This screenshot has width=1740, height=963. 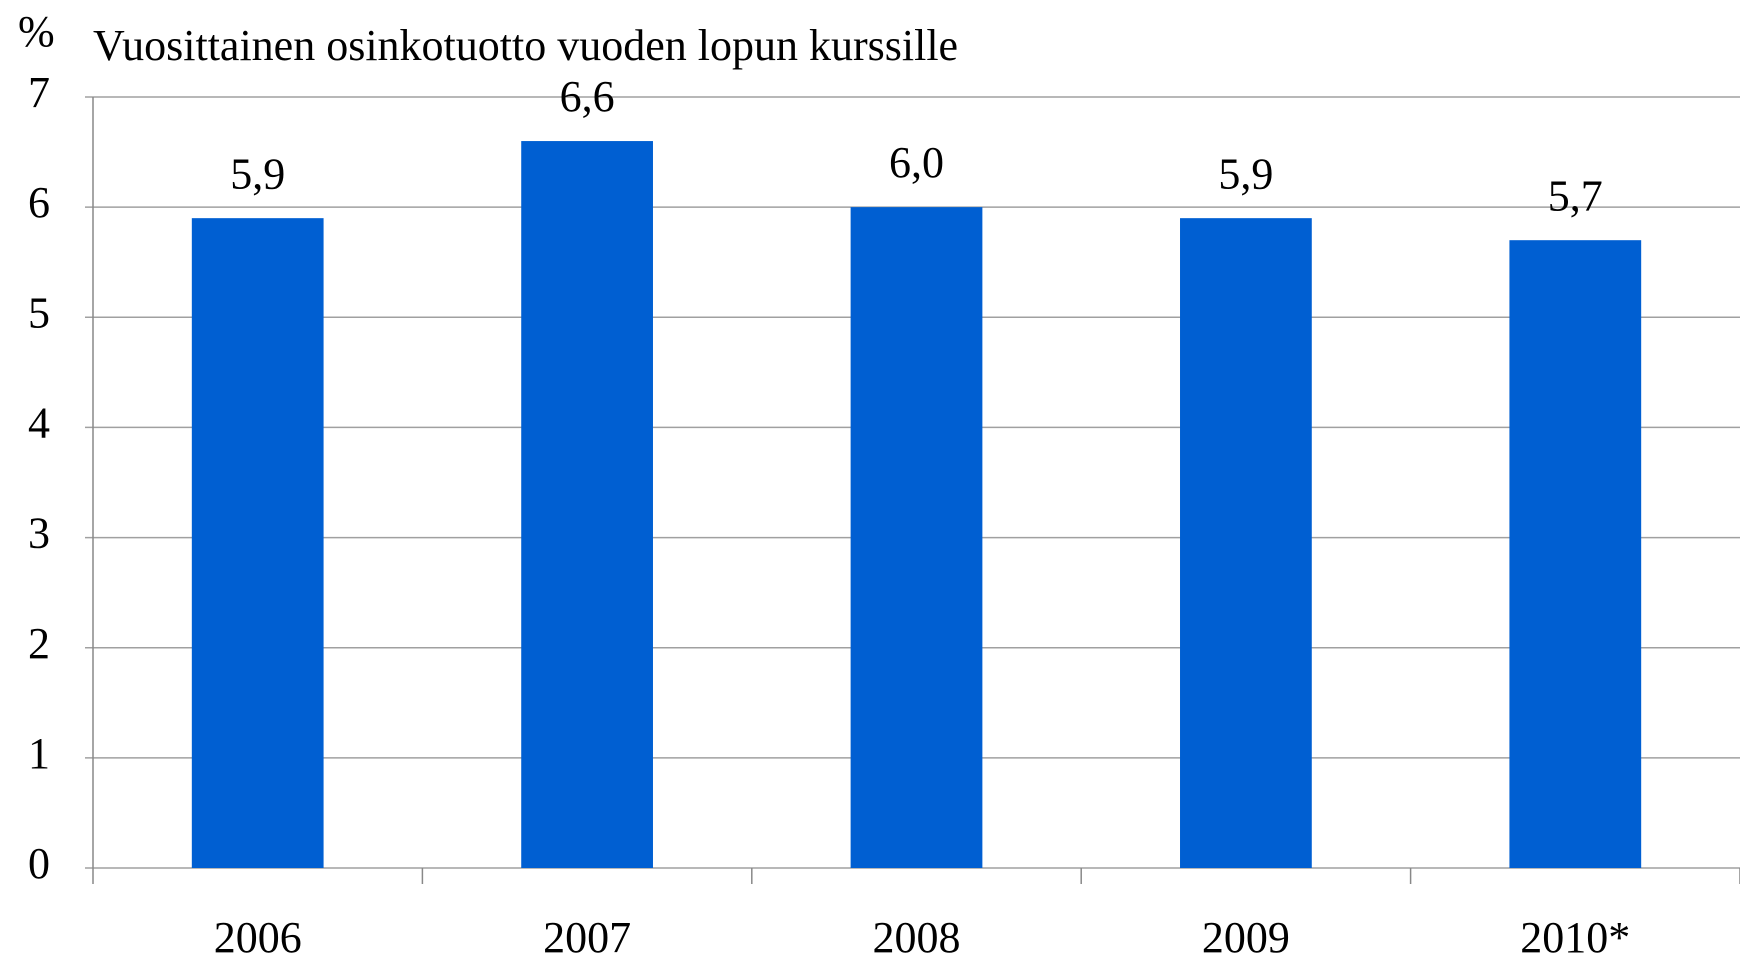 What do you see at coordinates (1246, 937) in the screenshot?
I see `x-tick-label: 2009` at bounding box center [1246, 937].